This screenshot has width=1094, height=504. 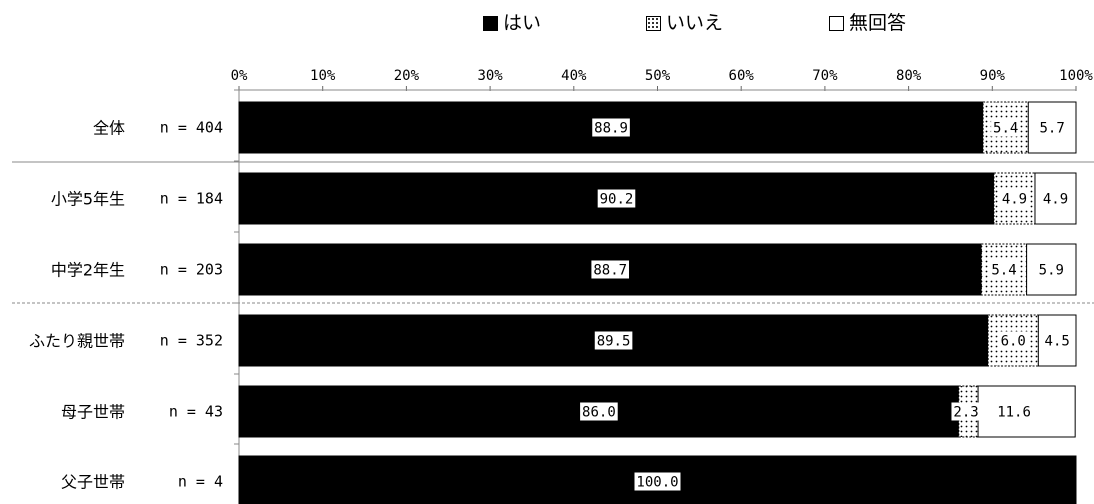 I want to click on data-label: 88.9, so click(x=611, y=129).